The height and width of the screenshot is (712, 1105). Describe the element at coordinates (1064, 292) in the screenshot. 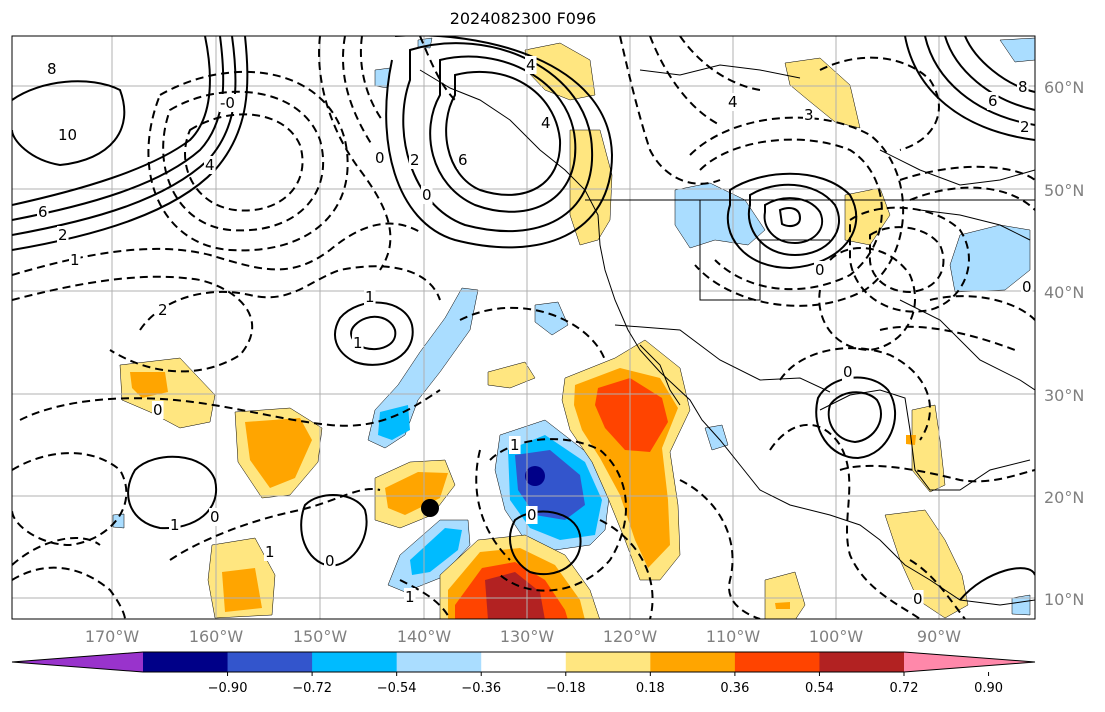

I see `lat-label: 40°N` at that location.